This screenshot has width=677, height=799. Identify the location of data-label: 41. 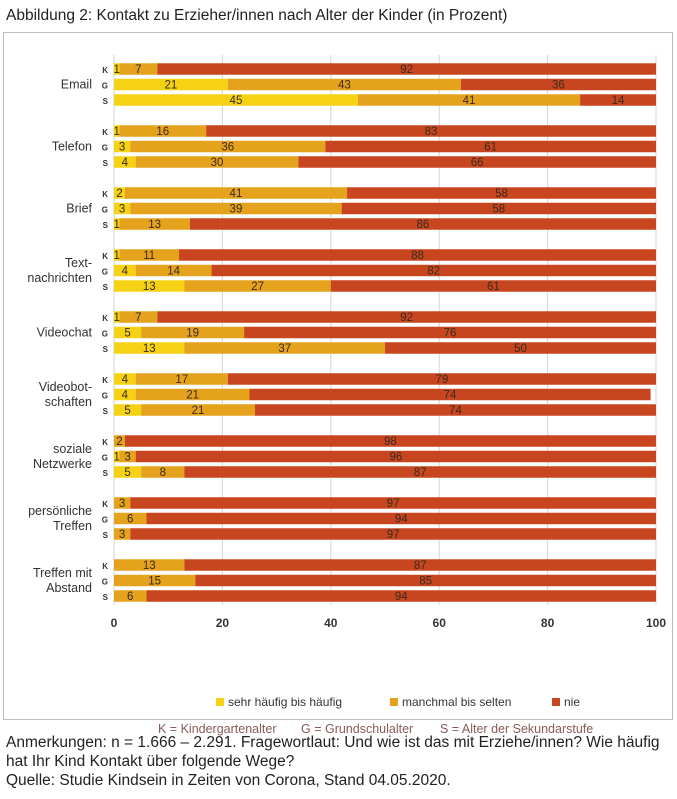
(469, 101).